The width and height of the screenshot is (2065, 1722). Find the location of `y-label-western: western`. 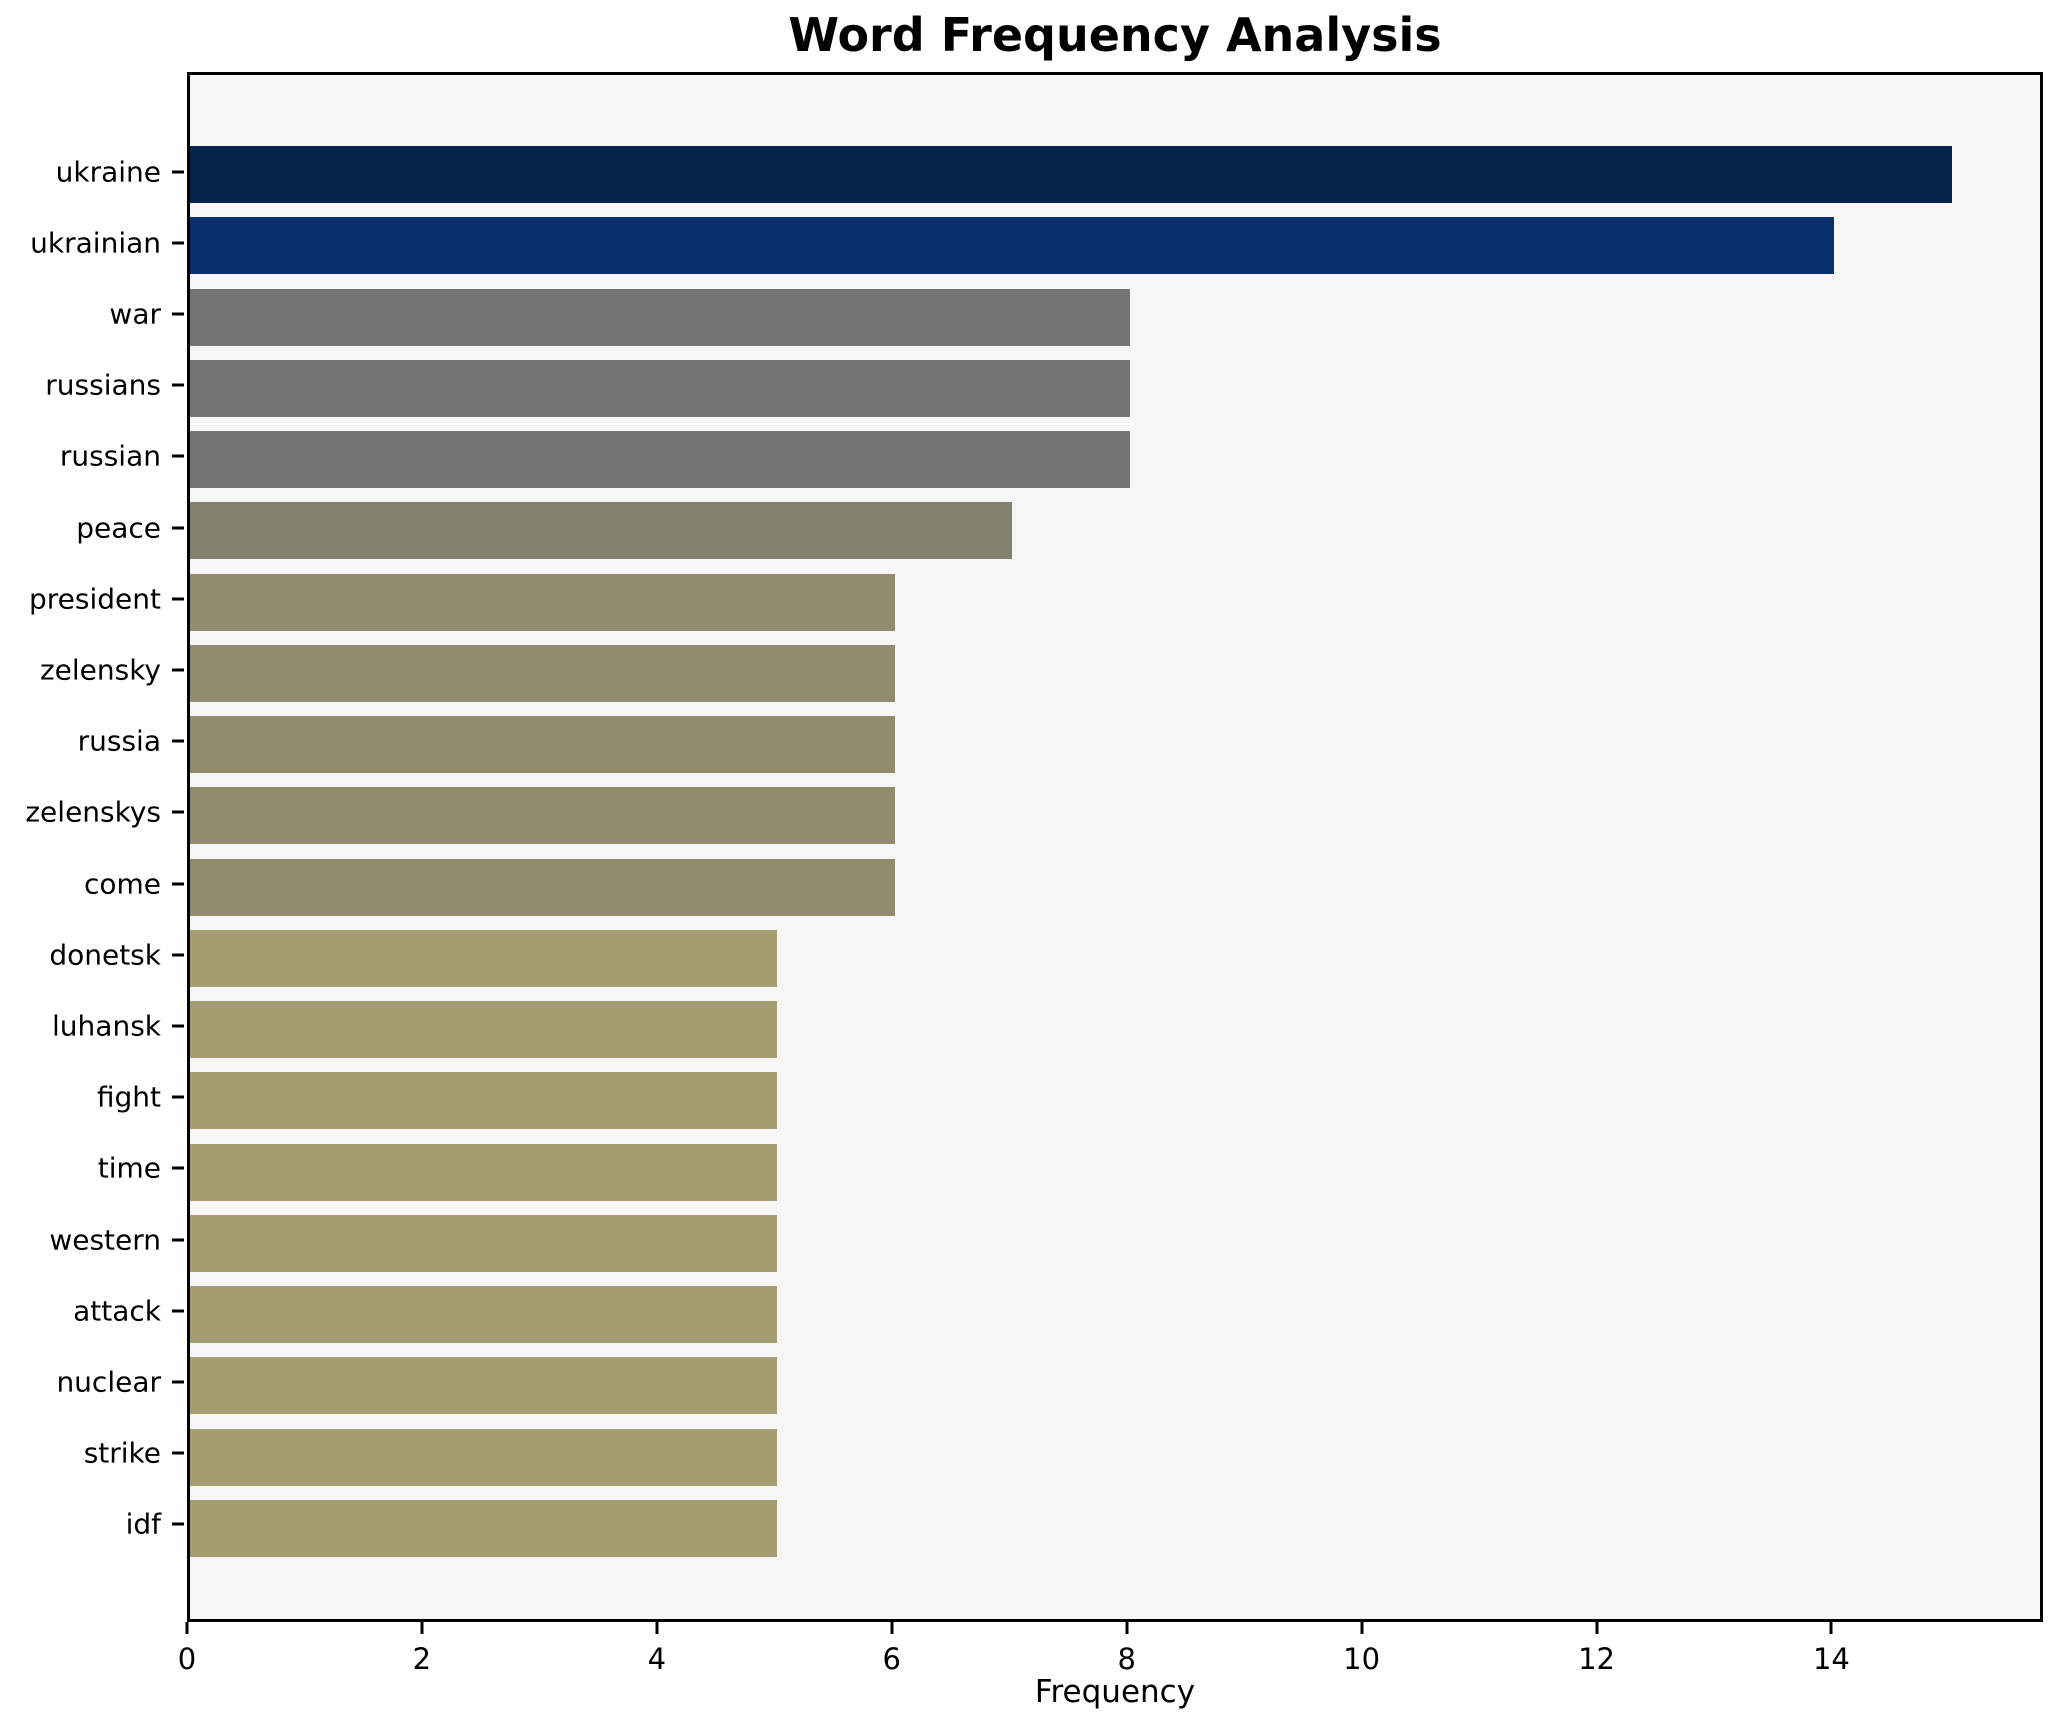

y-label-western: western is located at coordinates (105, 1239).